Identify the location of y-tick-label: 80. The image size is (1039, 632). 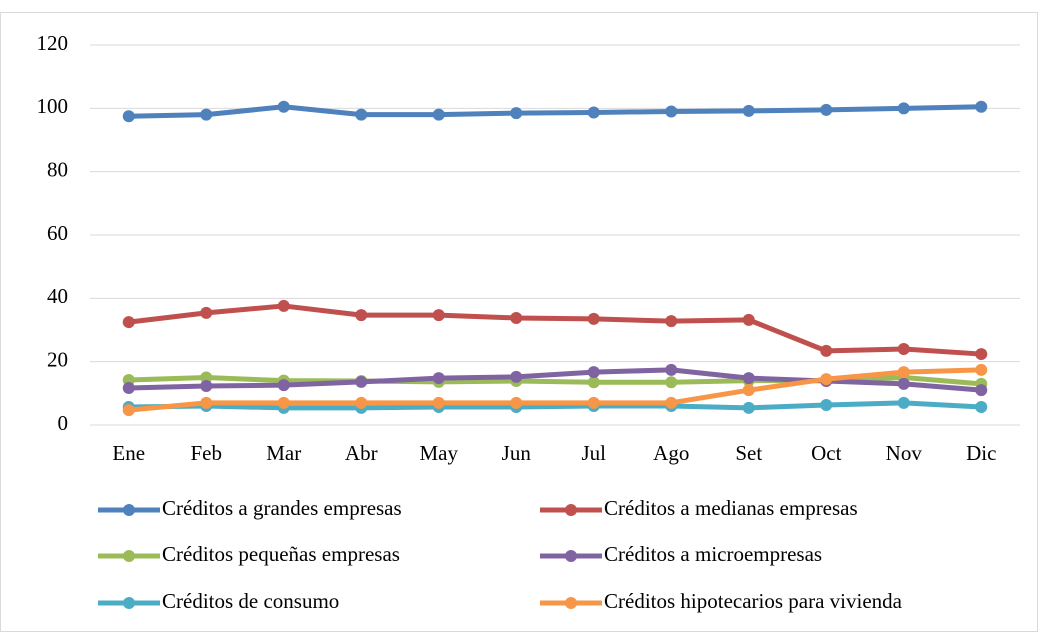
(57, 169).